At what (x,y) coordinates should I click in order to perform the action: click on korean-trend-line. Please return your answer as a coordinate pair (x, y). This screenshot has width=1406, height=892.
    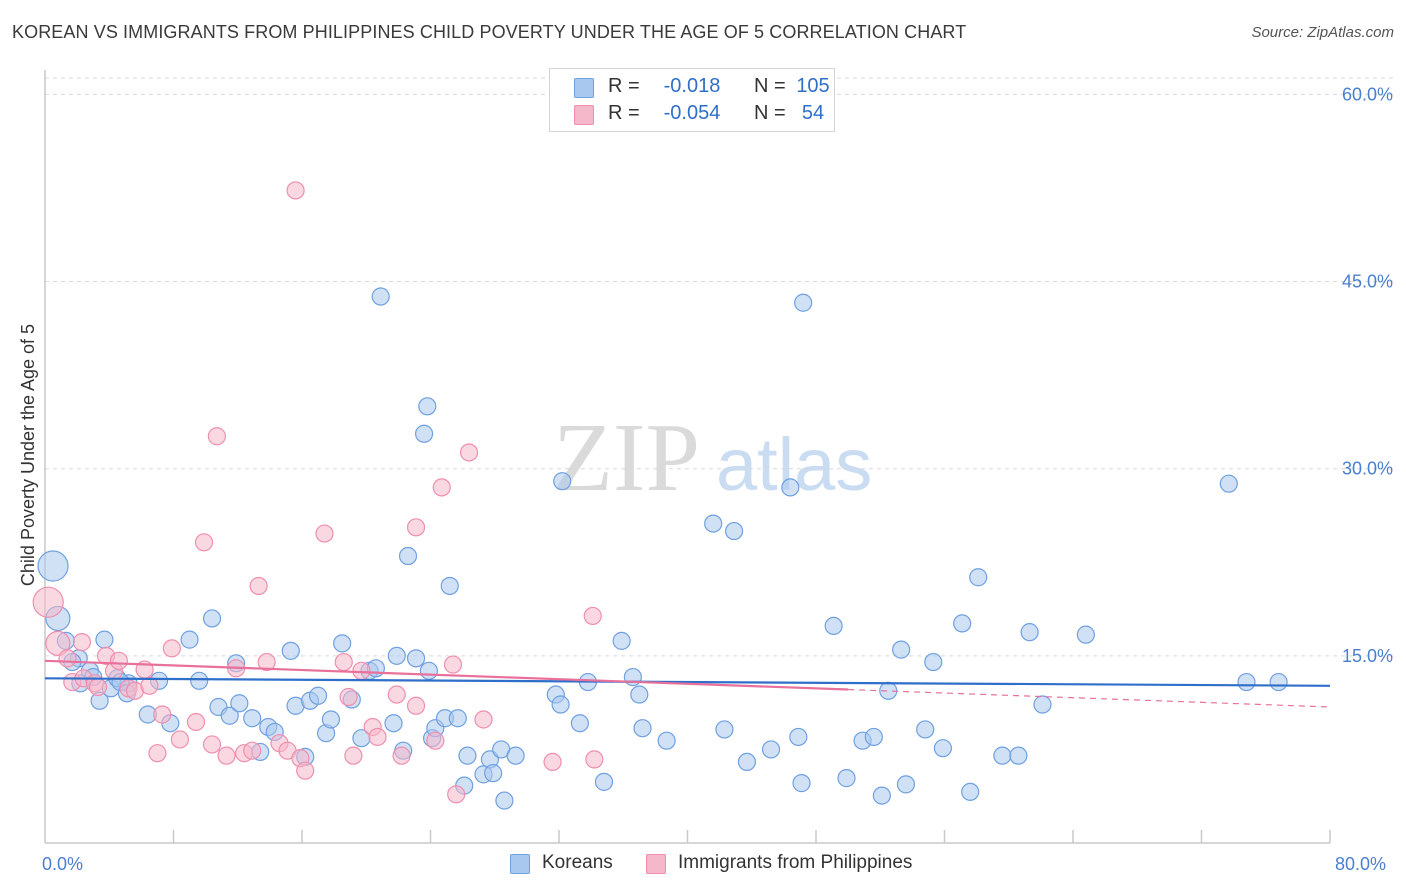
    Looking at the image, I should click on (687, 682).